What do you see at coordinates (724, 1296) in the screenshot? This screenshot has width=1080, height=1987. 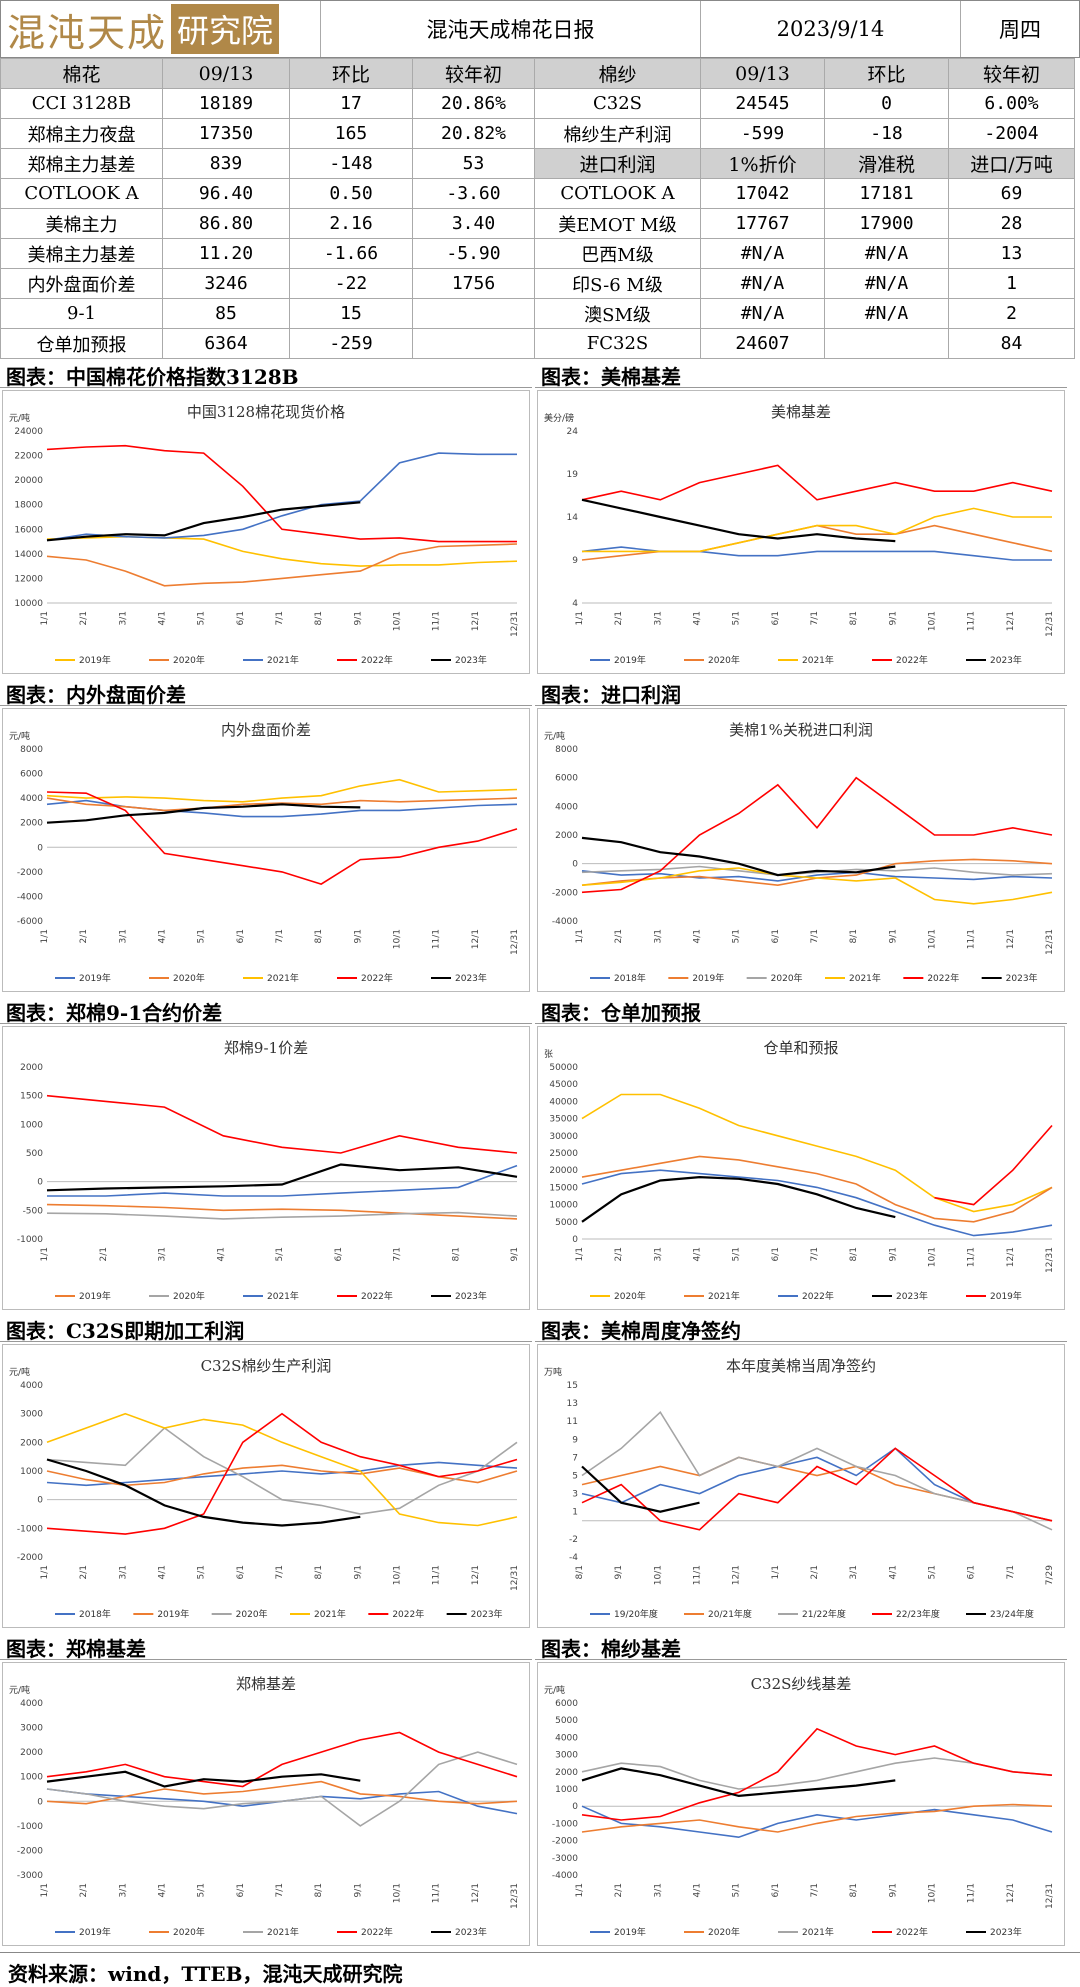 I see `legend-label: 2021年` at bounding box center [724, 1296].